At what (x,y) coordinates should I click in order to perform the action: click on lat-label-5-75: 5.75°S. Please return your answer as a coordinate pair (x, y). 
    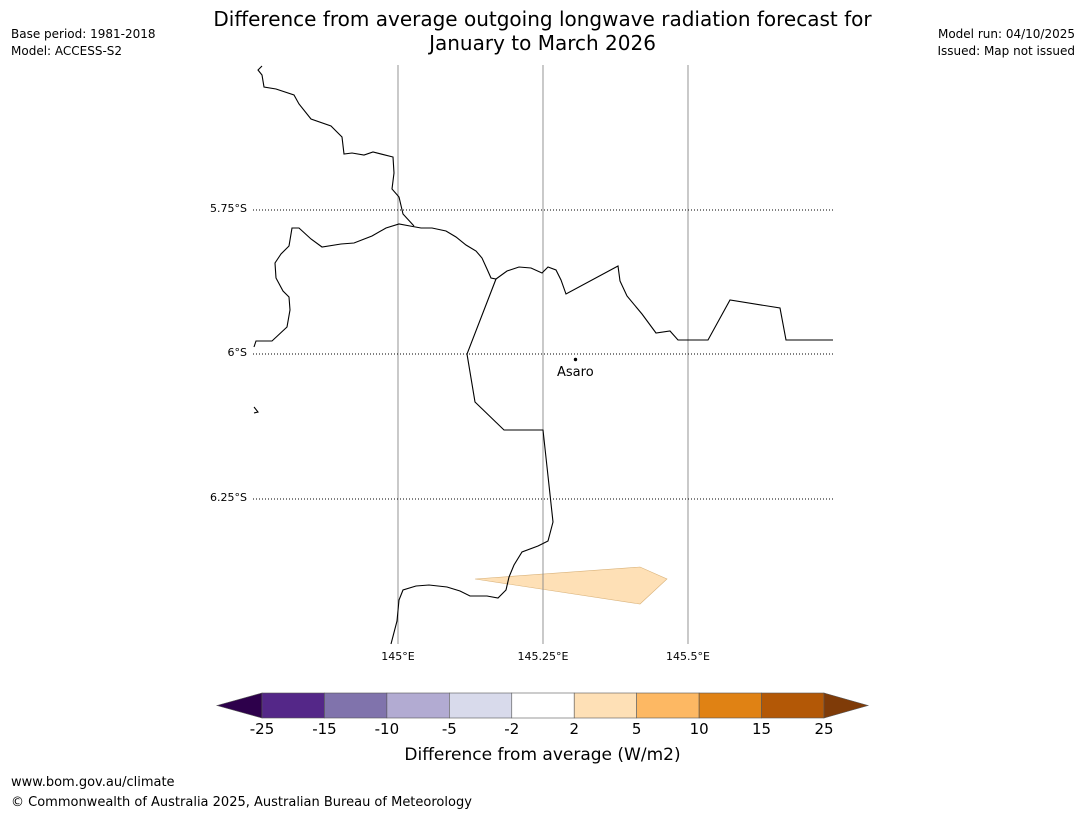
    Looking at the image, I should click on (228, 208).